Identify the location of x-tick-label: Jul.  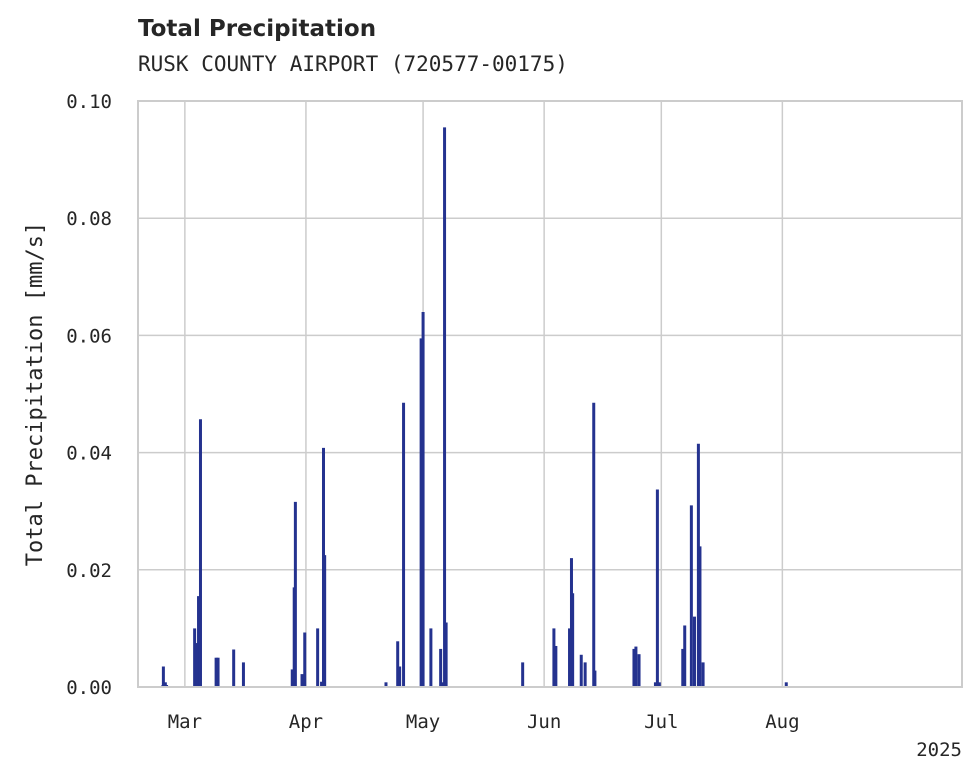
(661, 722).